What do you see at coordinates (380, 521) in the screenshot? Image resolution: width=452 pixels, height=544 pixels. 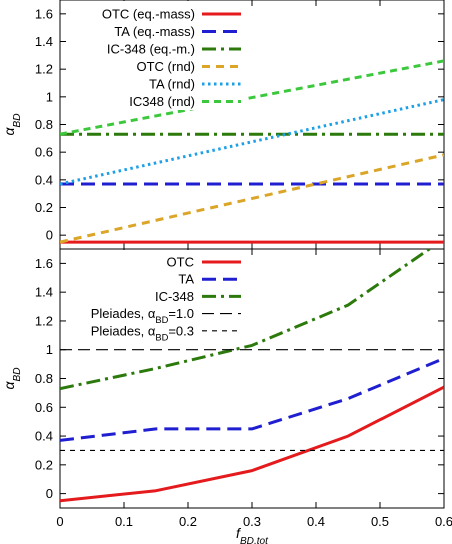 I see `x-tick-label: 0.5` at bounding box center [380, 521].